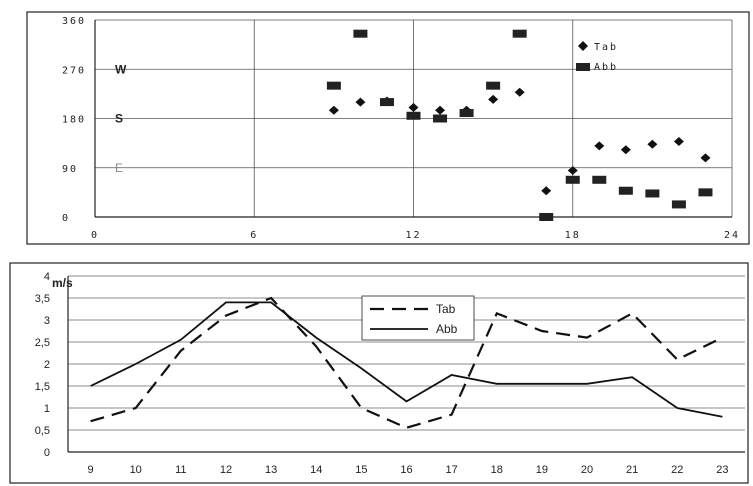 This screenshot has height=486, width=753. What do you see at coordinates (91, 470) in the screenshot?
I see `bottom-x-tick-label: 9` at bounding box center [91, 470].